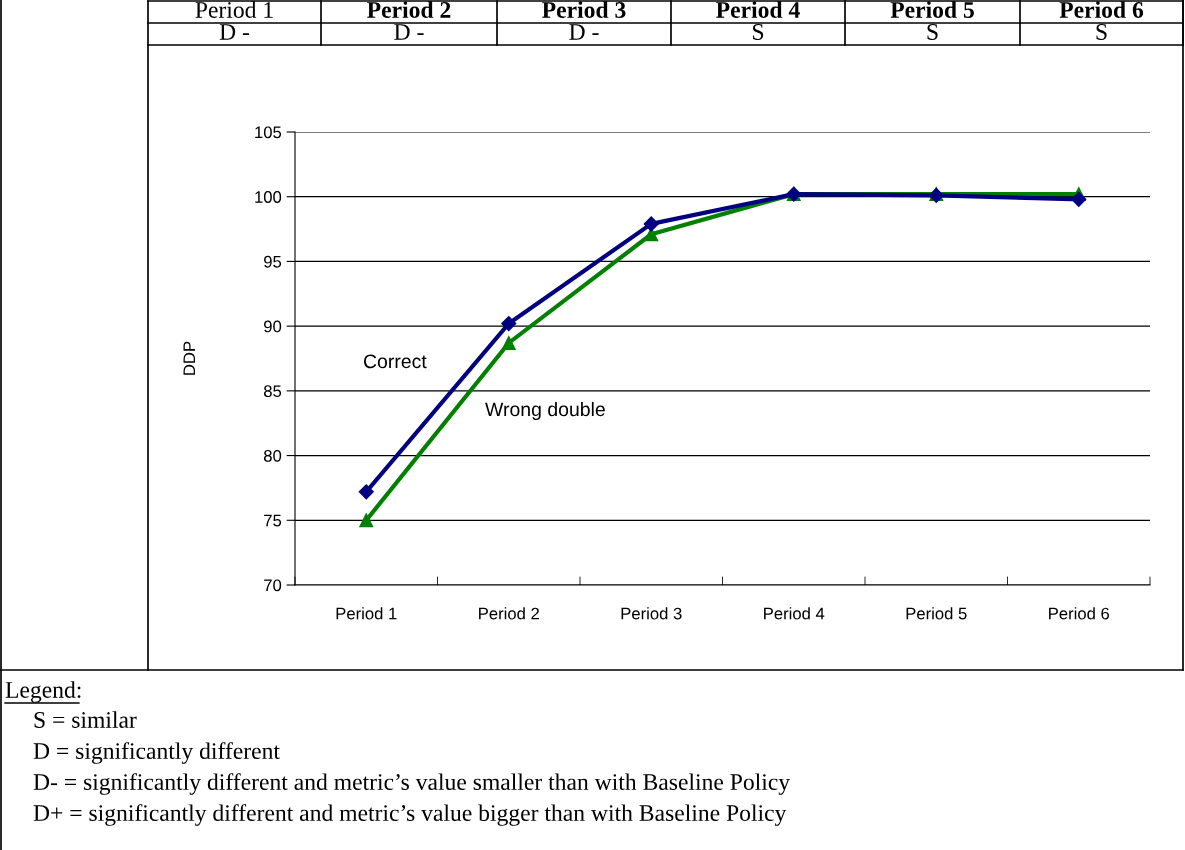 This screenshot has height=850, width=1185. What do you see at coordinates (273, 520) in the screenshot?
I see `y-tick-label: 75` at bounding box center [273, 520].